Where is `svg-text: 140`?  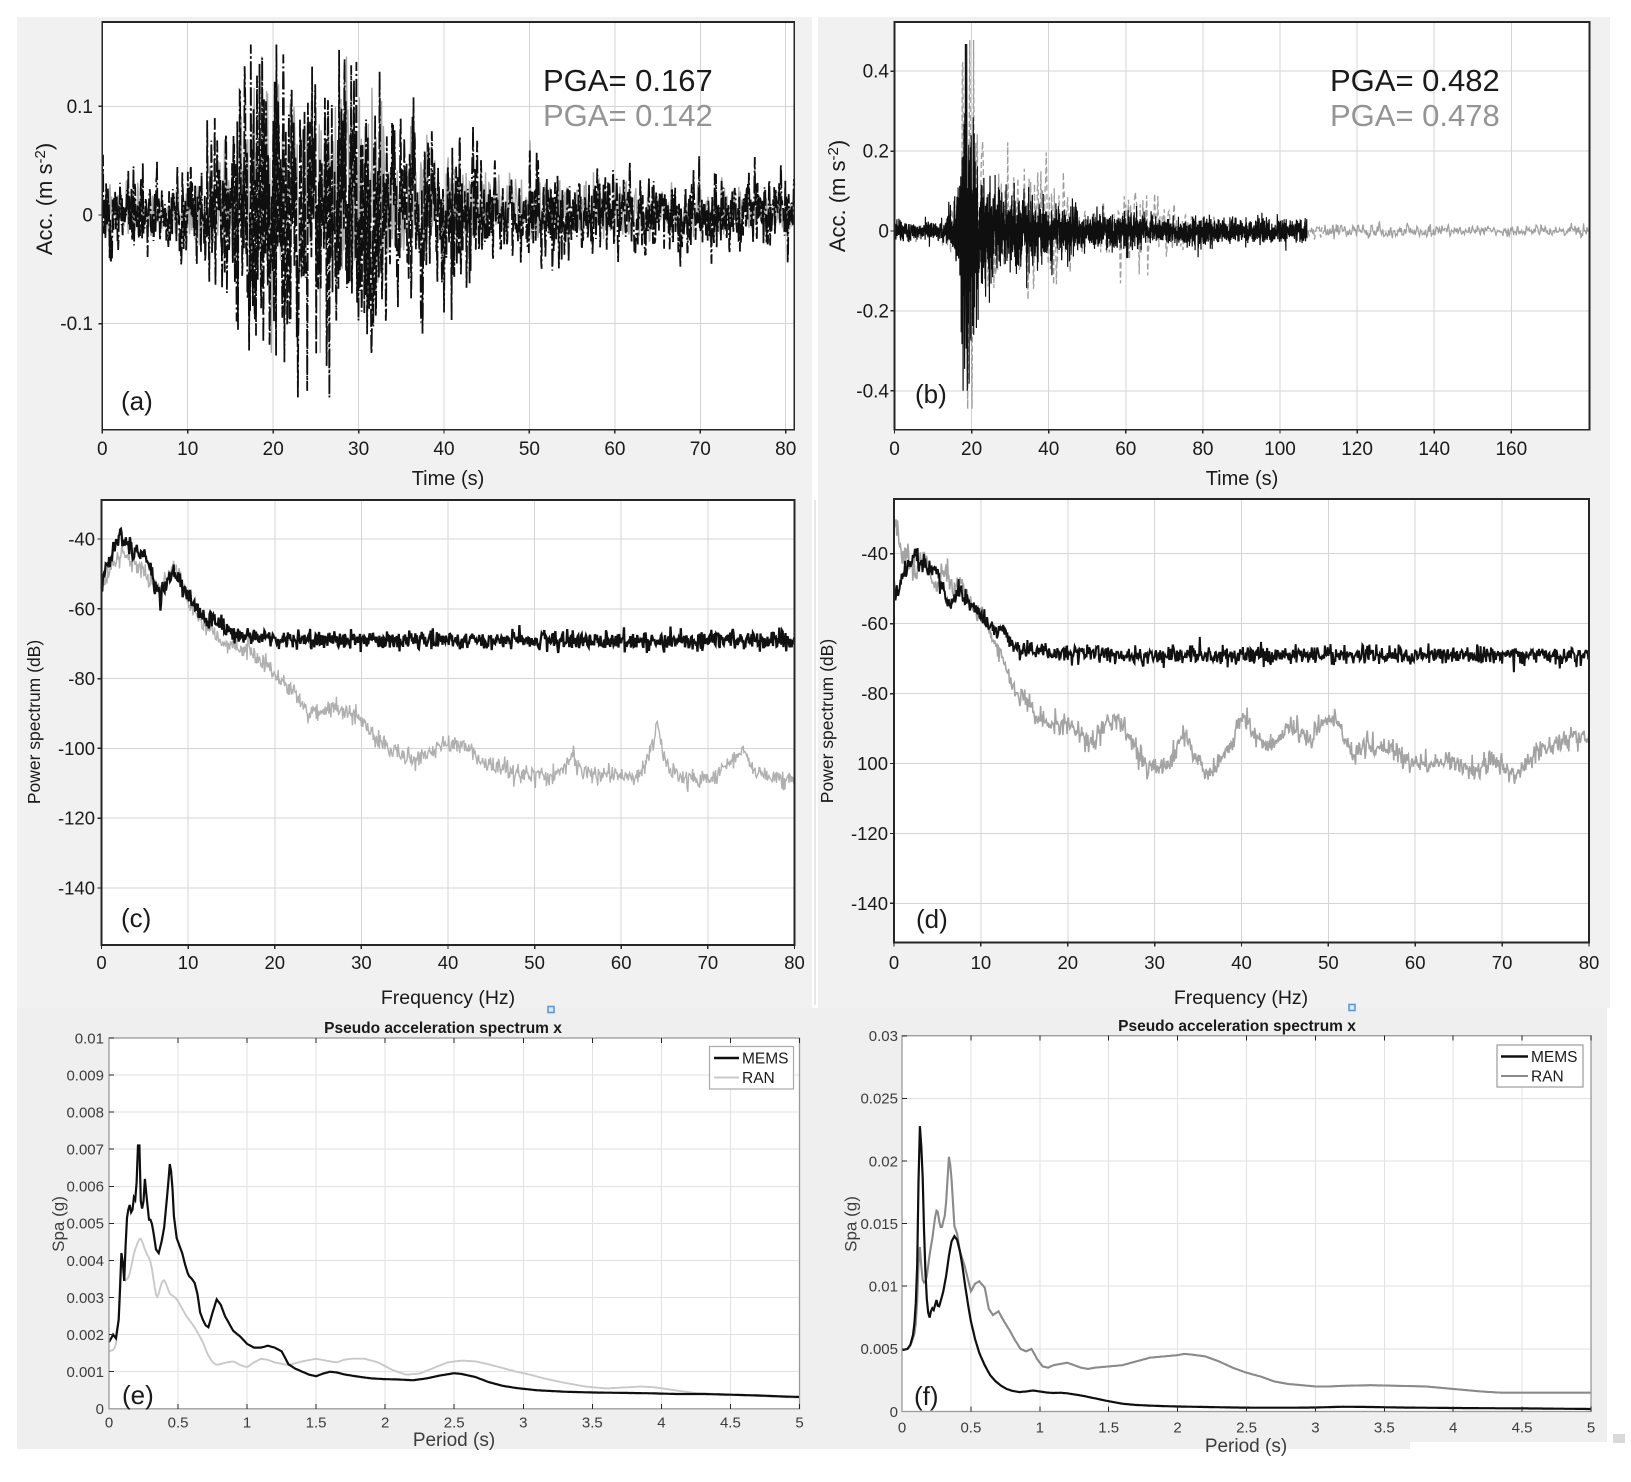 svg-text: 140 is located at coordinates (1434, 449).